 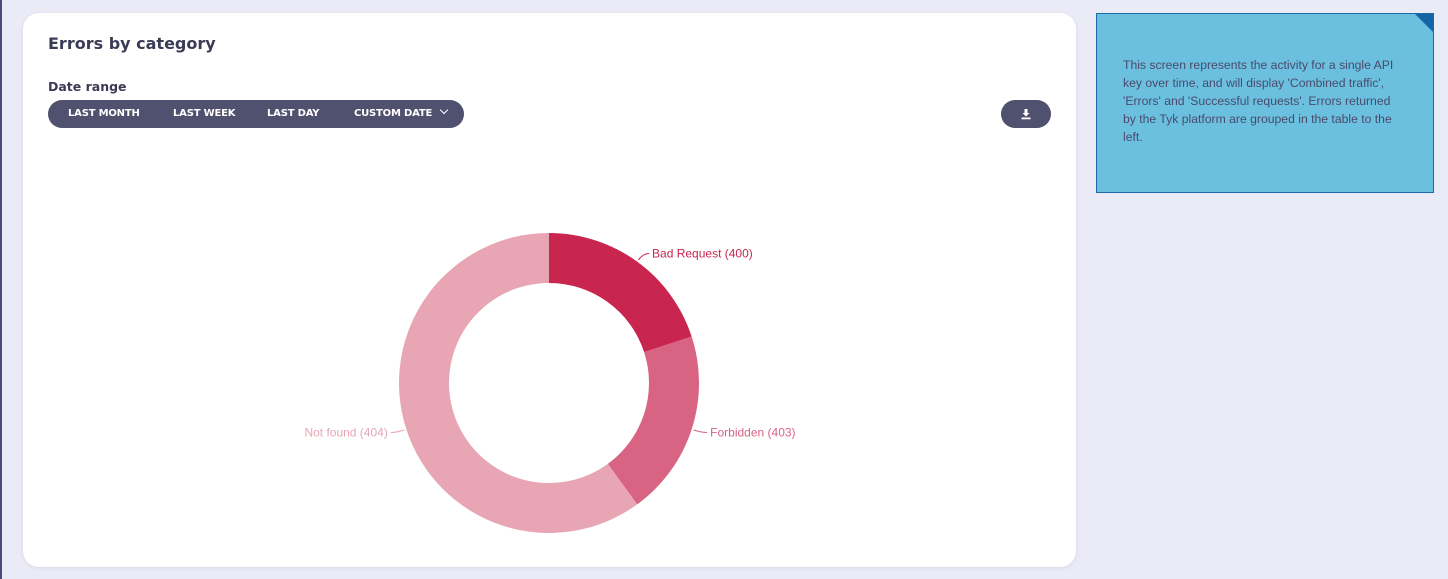 I want to click on date-range-label: Date range, so click(x=87, y=86).